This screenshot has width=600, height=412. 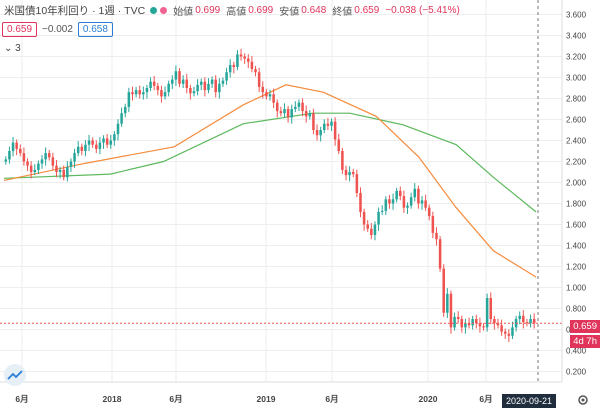 What do you see at coordinates (576, 183) in the screenshot?
I see `y-tick-label: 2.000` at bounding box center [576, 183].